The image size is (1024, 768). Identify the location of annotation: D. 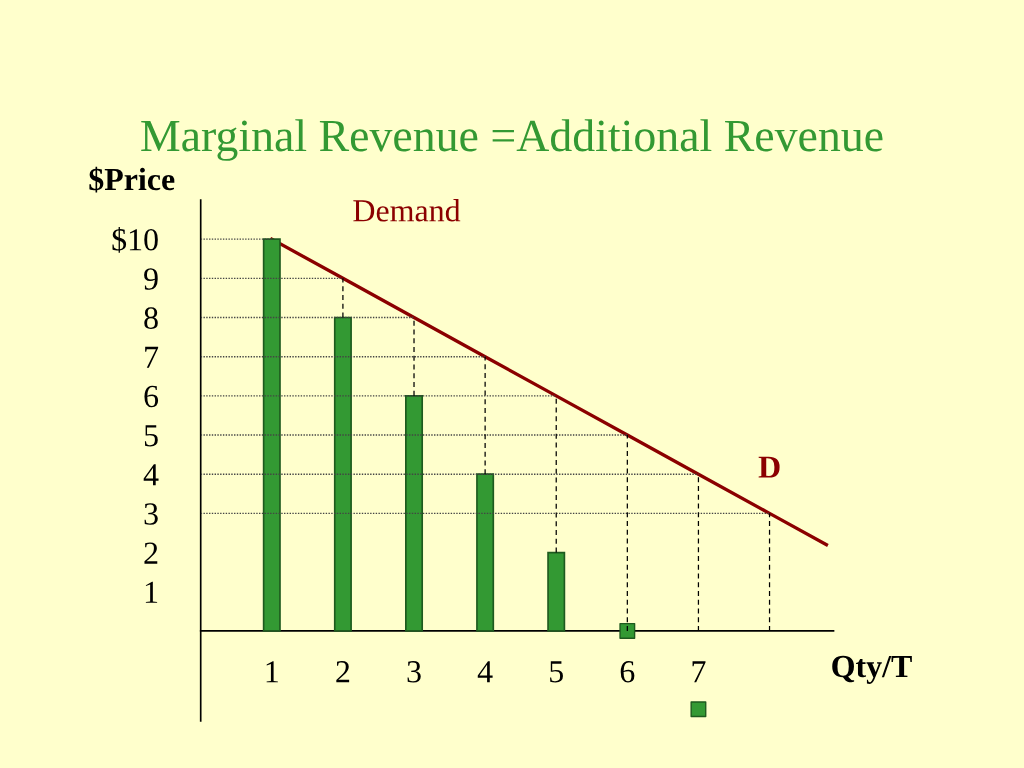
(769, 467).